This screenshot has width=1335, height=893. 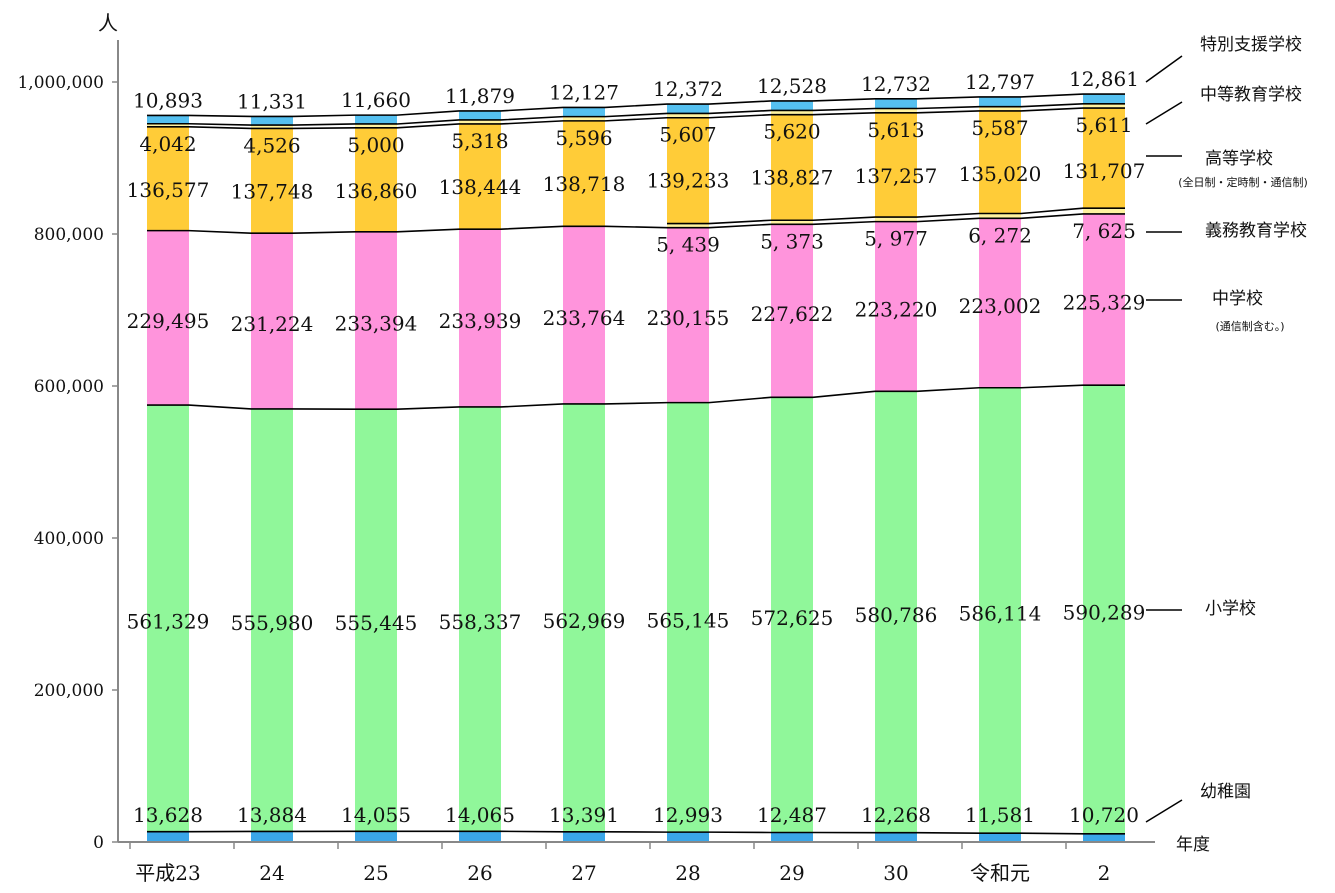 I want to click on value-label: 12,528, so click(x=792, y=86).